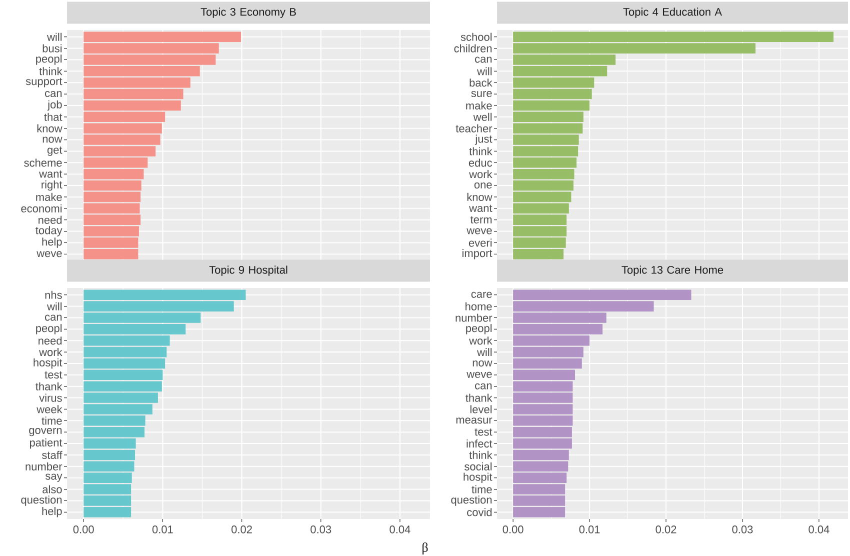  Describe the element at coordinates (248, 13) in the screenshot. I see `chart-title: Topic 3 Economy B` at that location.